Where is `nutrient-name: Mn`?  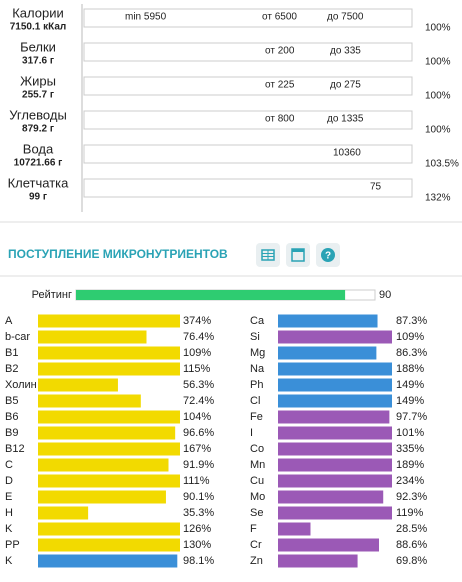 nutrient-name: Mn is located at coordinates (257, 465).